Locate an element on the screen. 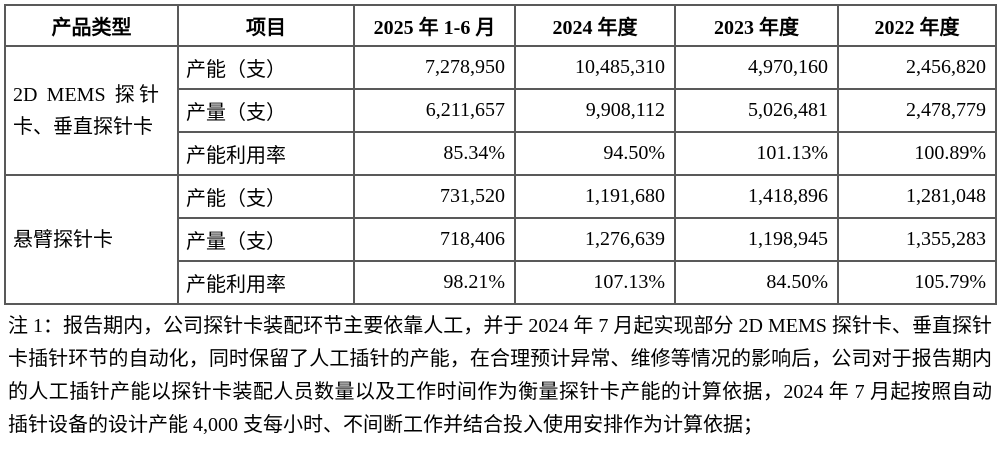 The image size is (1000, 453). value-cell: 84.50% is located at coordinates (756, 282).